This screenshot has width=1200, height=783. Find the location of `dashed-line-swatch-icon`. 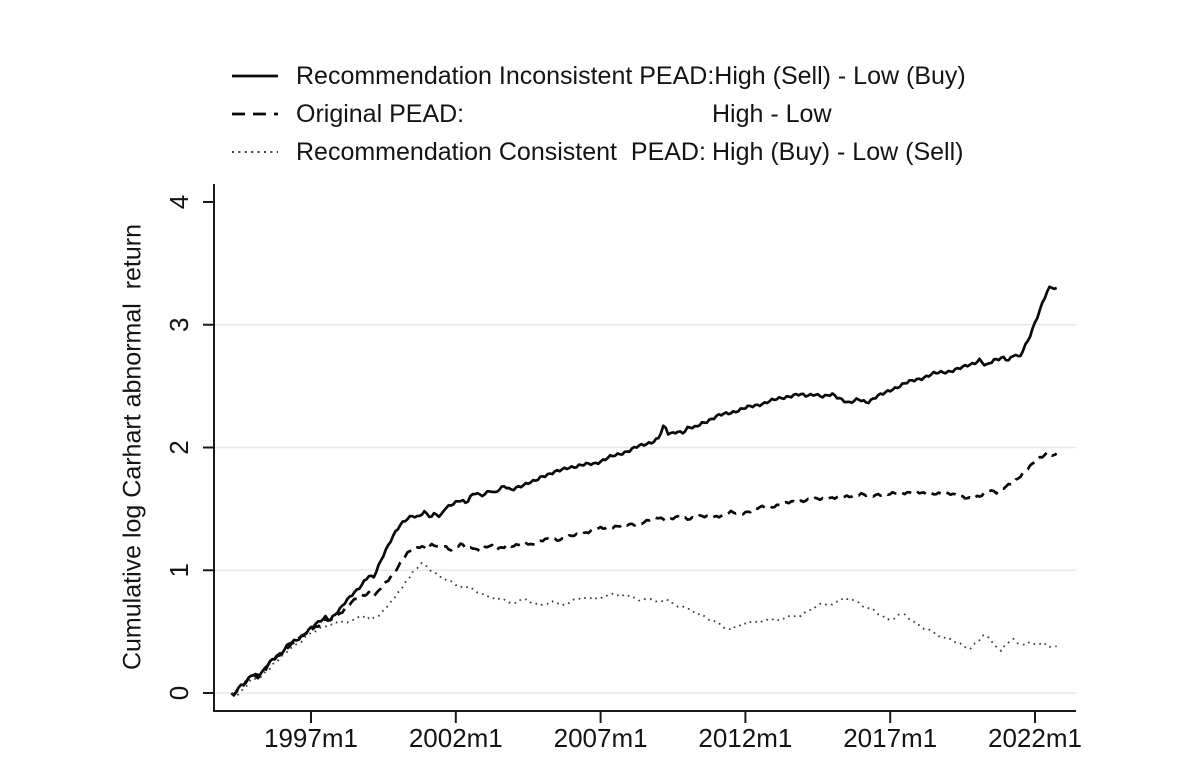

dashed-line-swatch-icon is located at coordinates (255, 114).